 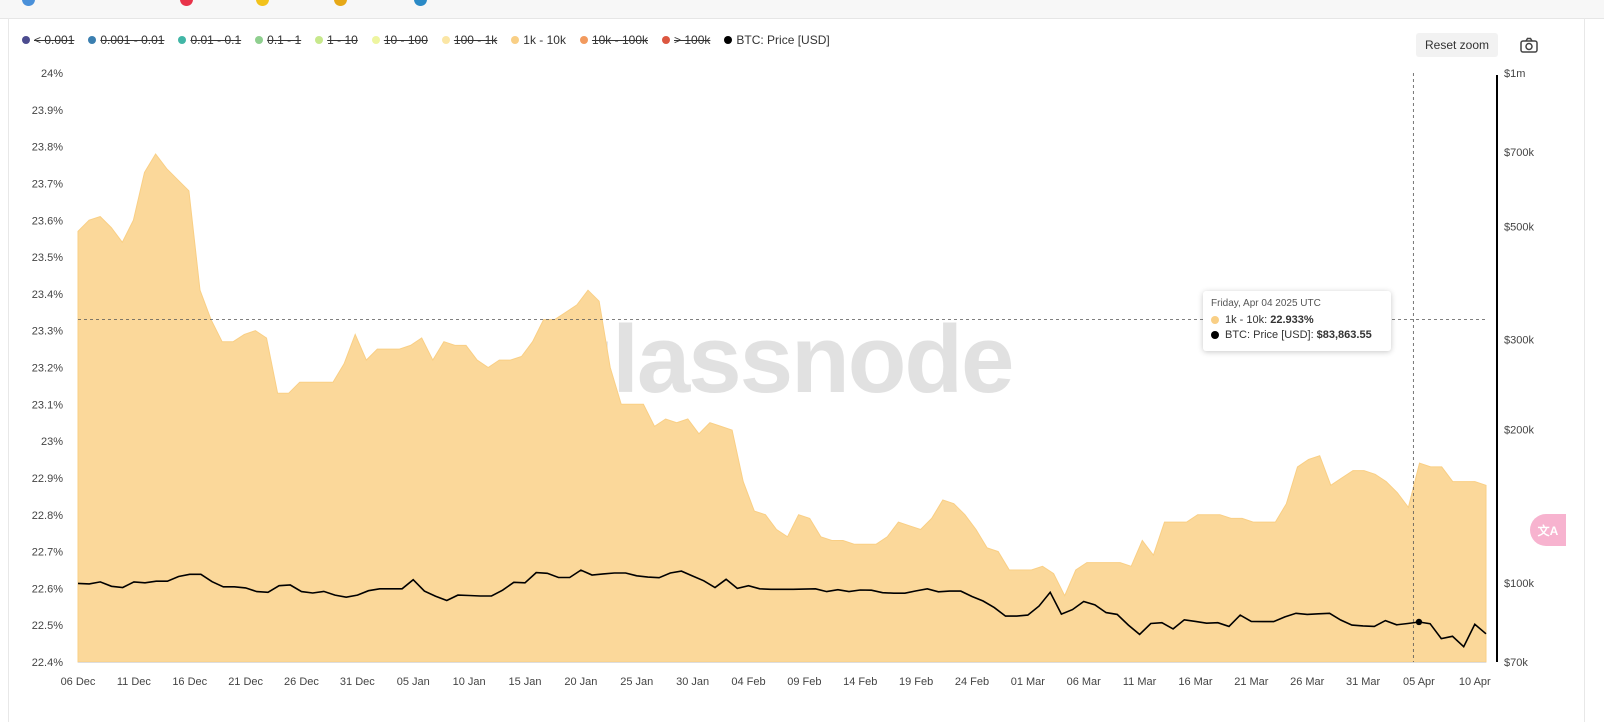 What do you see at coordinates (284, 40) in the screenshot?
I see `legend-label: 0.1 - 1` at bounding box center [284, 40].